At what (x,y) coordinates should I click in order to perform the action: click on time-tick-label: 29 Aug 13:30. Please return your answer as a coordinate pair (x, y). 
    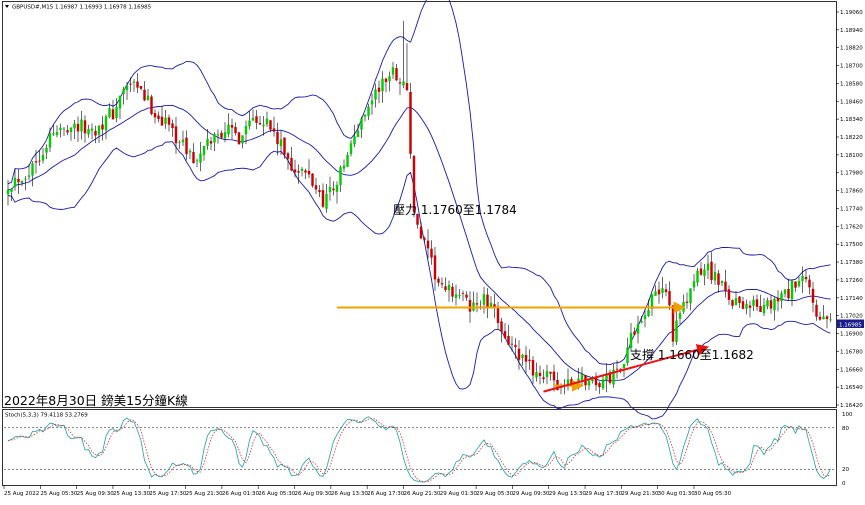
    Looking at the image, I should click on (568, 494).